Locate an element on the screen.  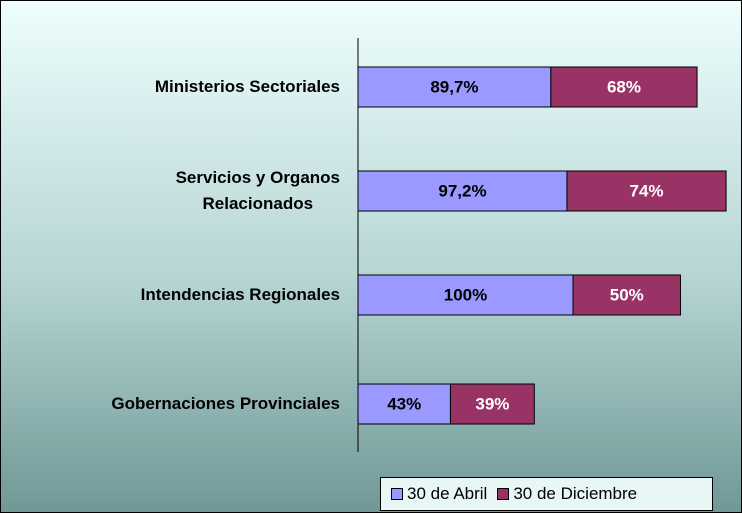
legend-label: 30 de Diciembre is located at coordinates (575, 493).